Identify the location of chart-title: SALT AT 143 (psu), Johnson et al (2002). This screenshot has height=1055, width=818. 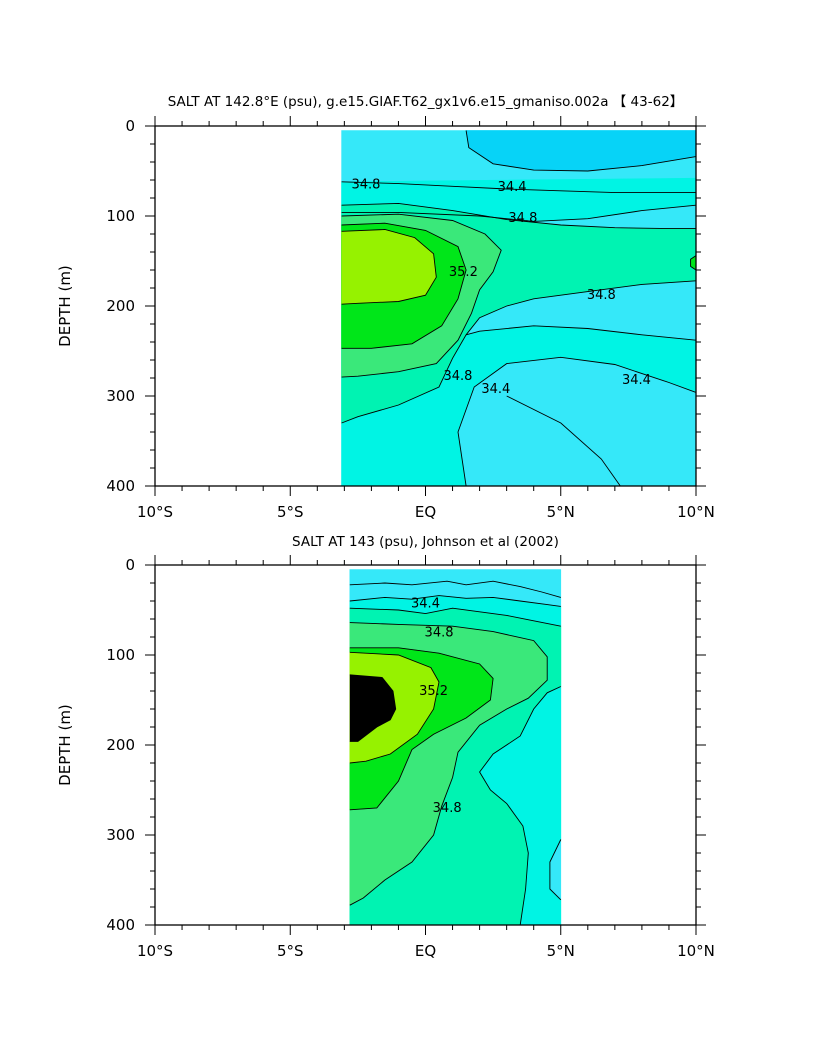
(425, 542).